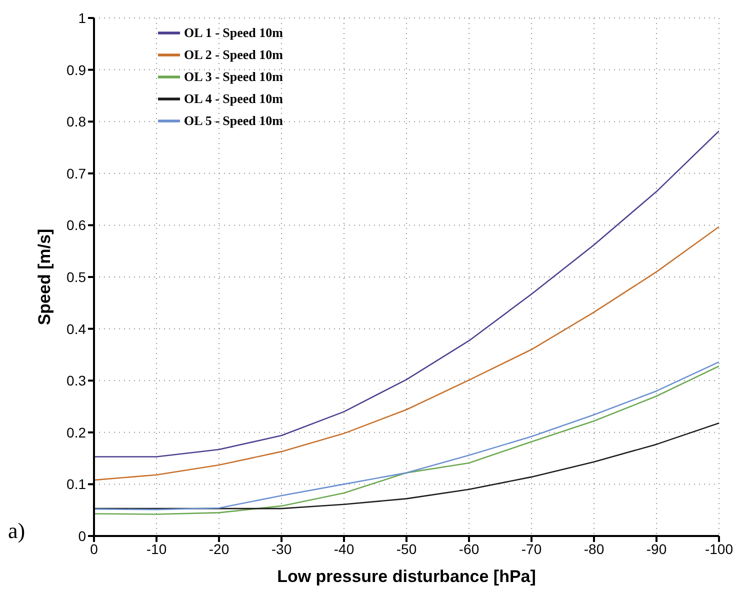  Describe the element at coordinates (76, 70) in the screenshot. I see `y-tick-label: 0.9` at that location.